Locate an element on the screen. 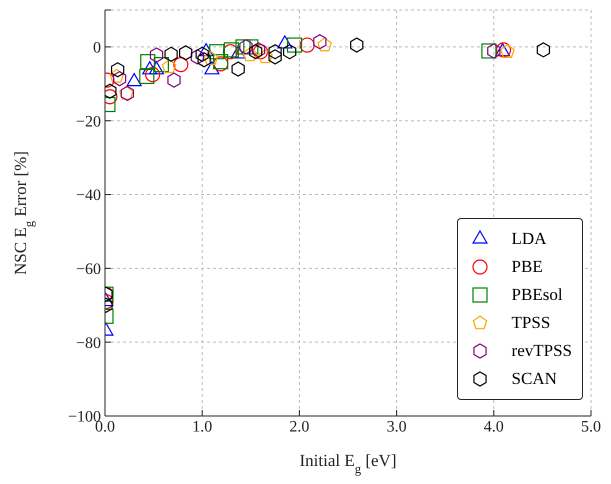 Image resolution: width=611 pixels, height=484 pixels. y-tick-label: −60 is located at coordinates (88, 269).